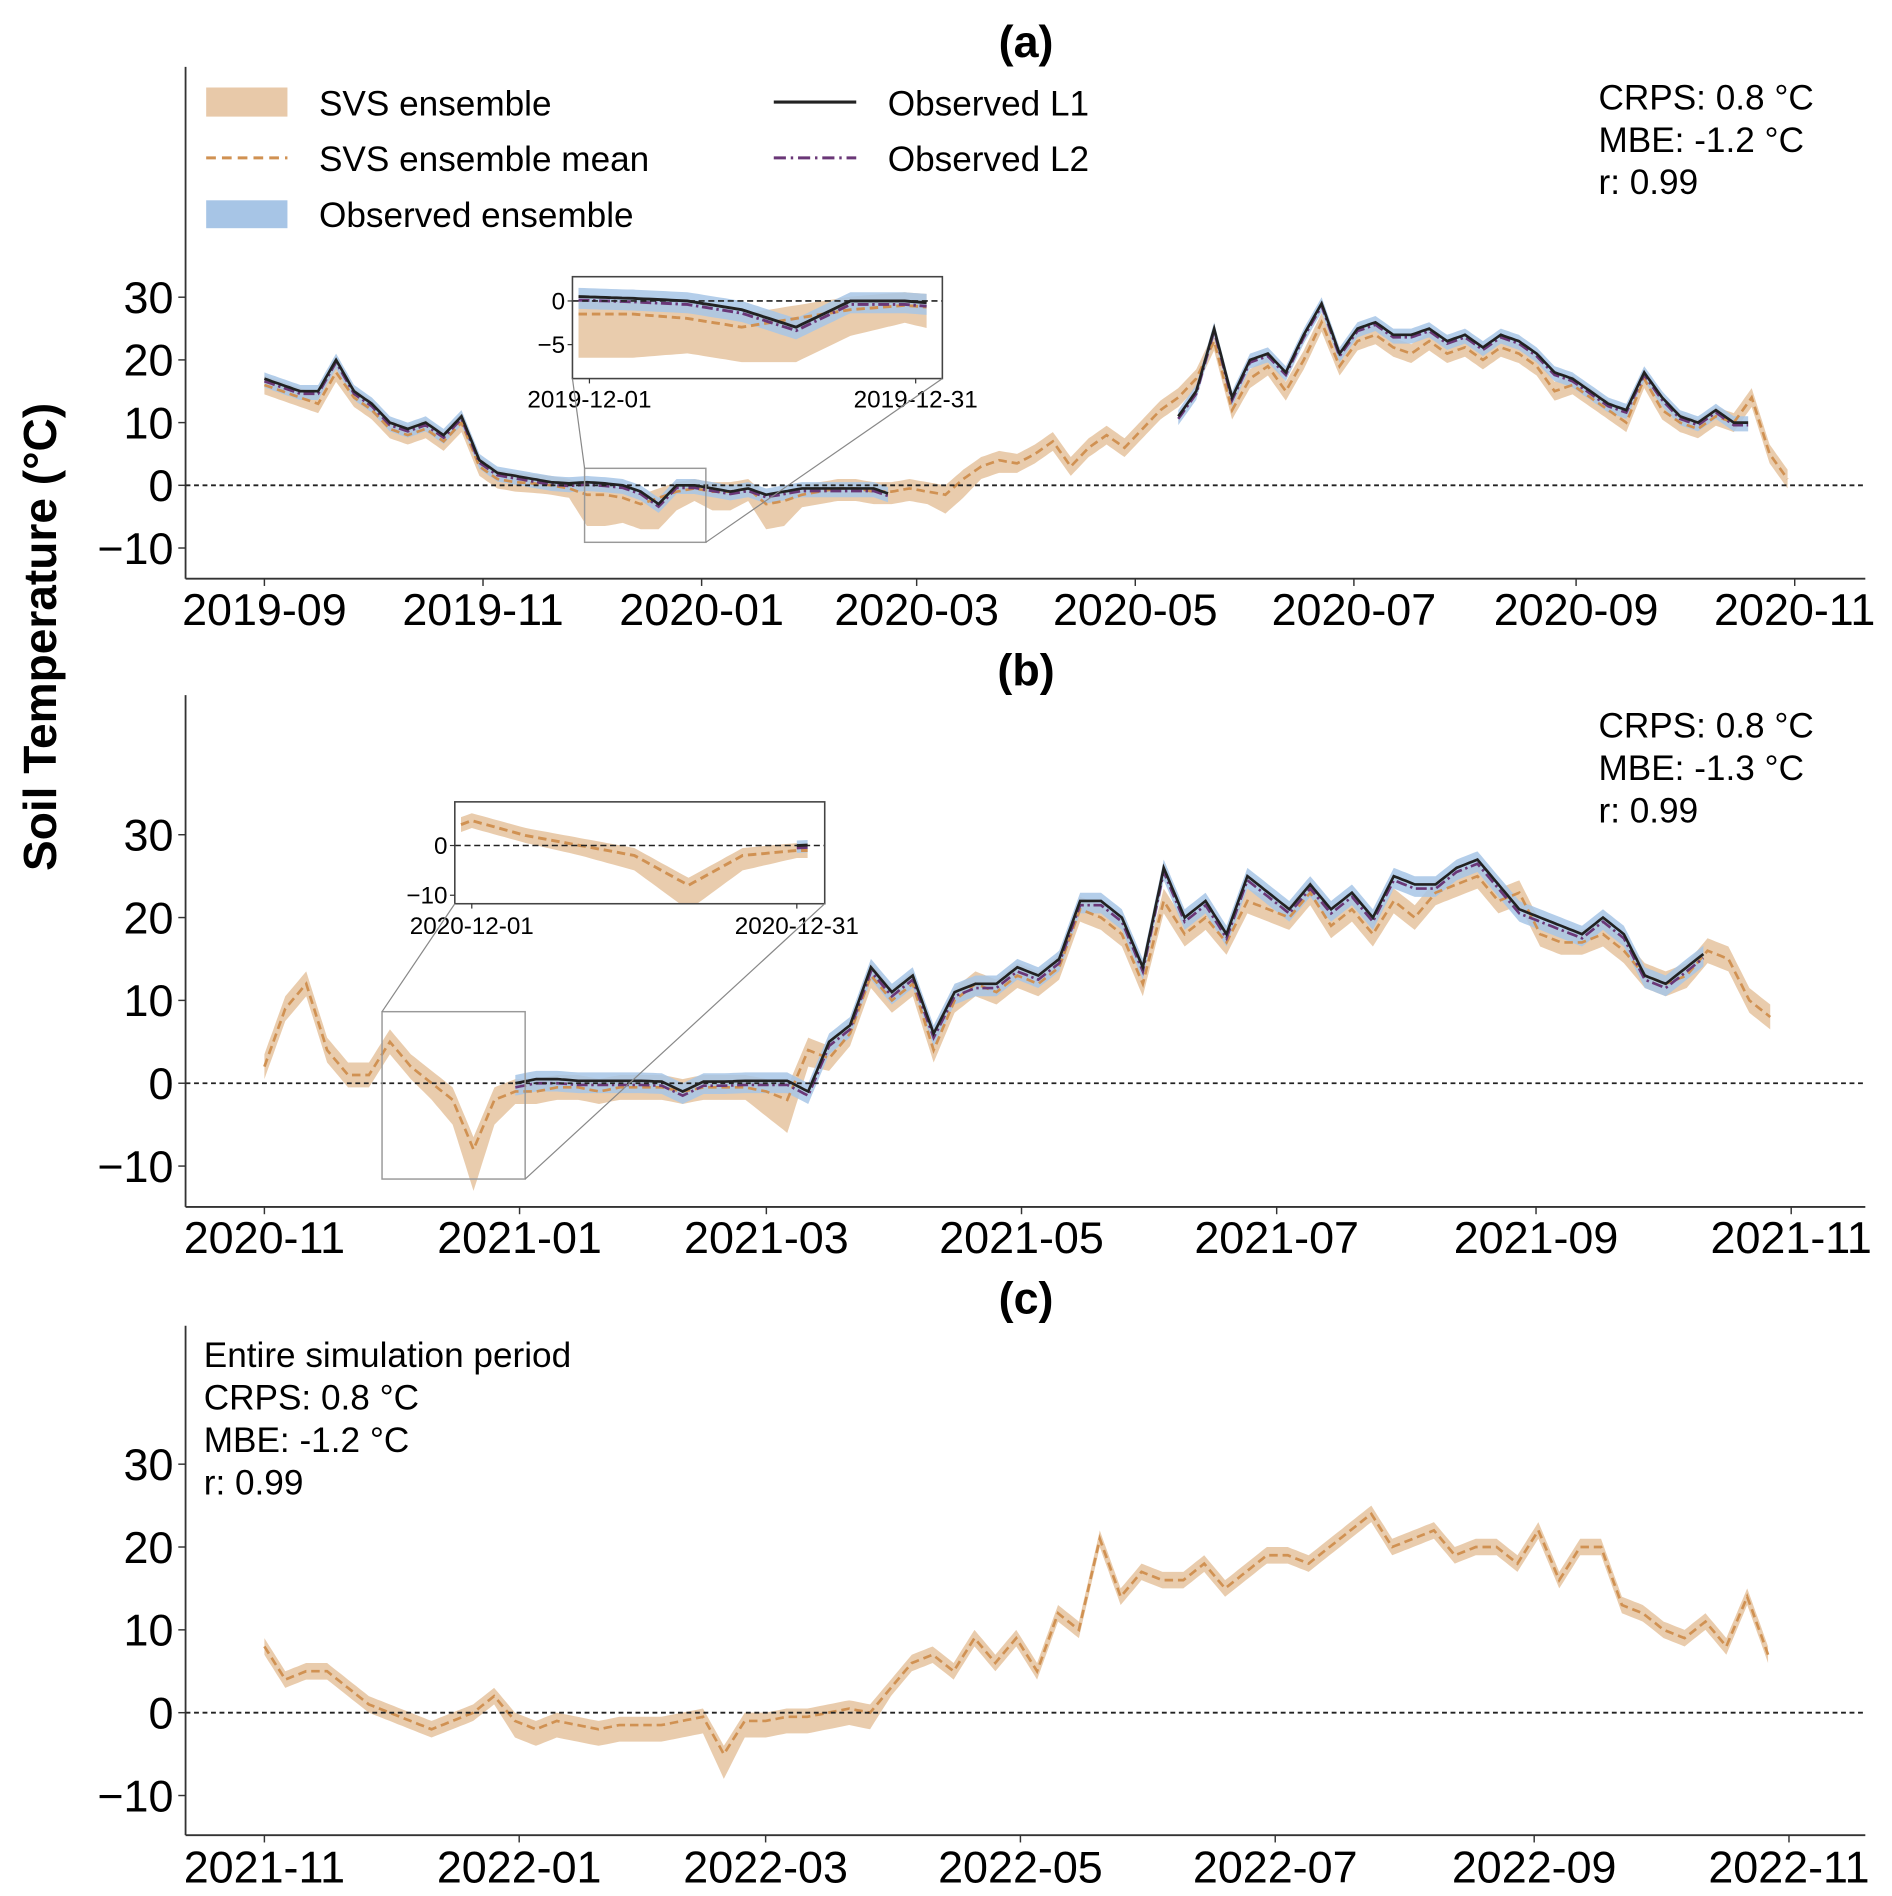 This screenshot has height=1896, width=1892. What do you see at coordinates (1025, 669) in the screenshot?
I see `panel-b-title: (b)` at bounding box center [1025, 669].